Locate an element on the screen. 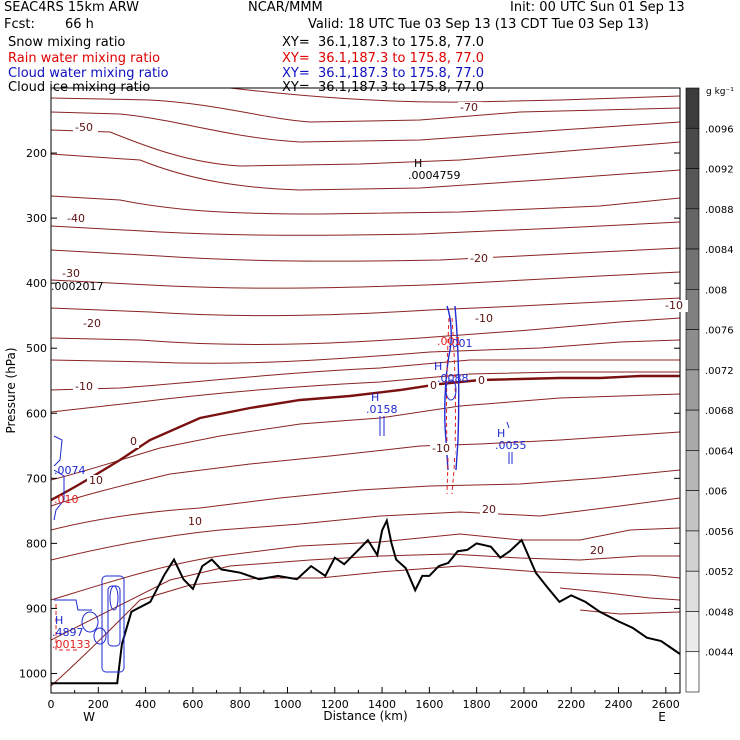 The width and height of the screenshot is (740, 740). x-tick-label-2600: 2600 is located at coordinates (666, 704).